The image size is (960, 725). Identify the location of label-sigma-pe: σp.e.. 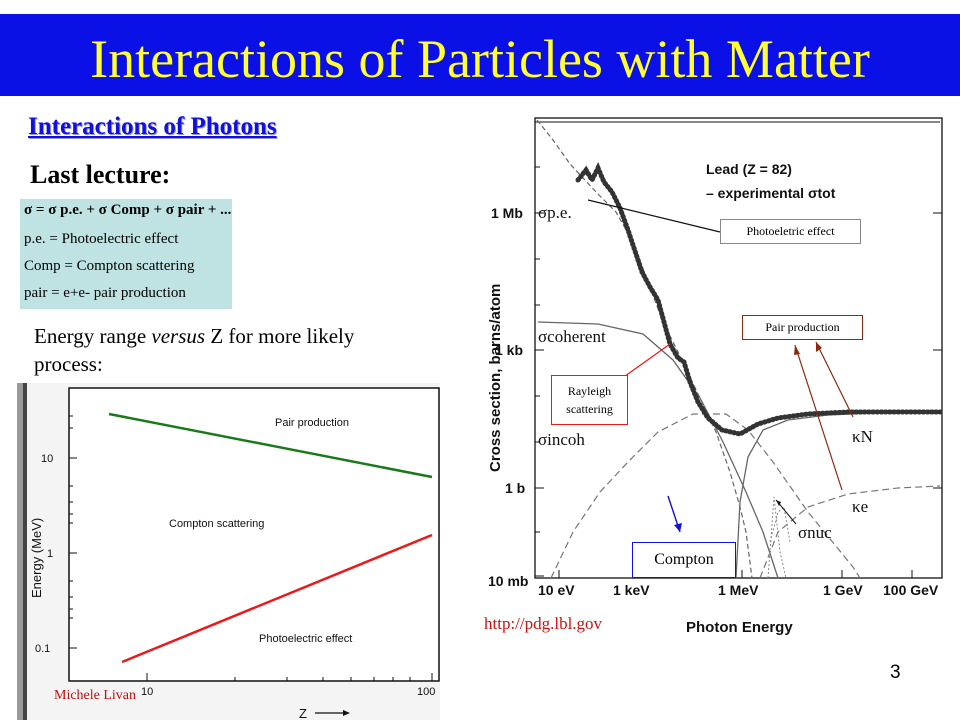
(555, 212).